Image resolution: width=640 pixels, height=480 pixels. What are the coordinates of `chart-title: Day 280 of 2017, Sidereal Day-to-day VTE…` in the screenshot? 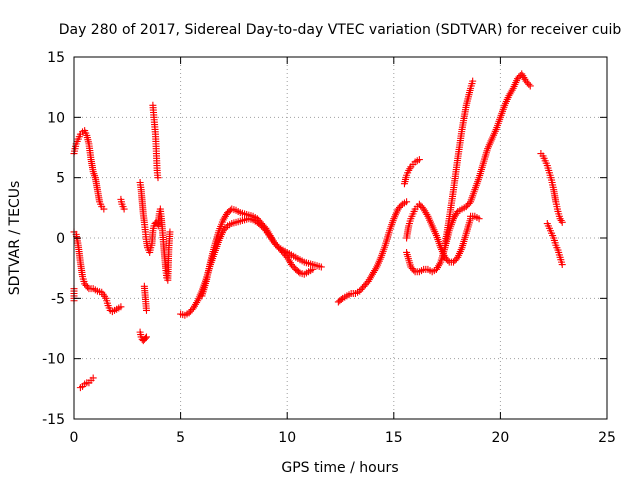 It's located at (340, 30).